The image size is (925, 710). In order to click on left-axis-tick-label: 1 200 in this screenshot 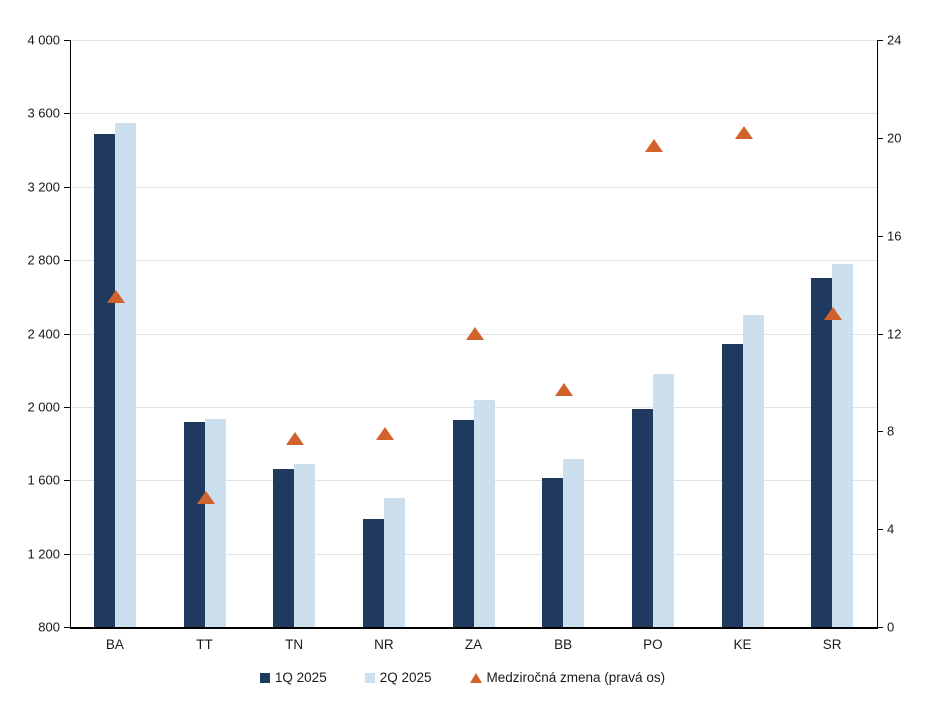, I will do `click(43, 554)`.